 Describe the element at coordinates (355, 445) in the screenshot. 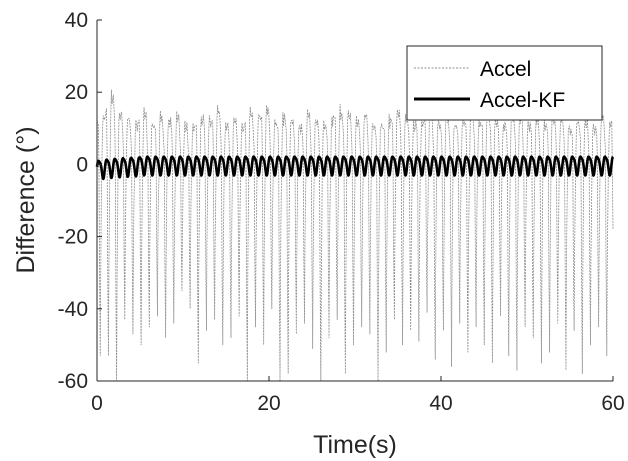

I see `x-axis-title: Time(s)` at that location.